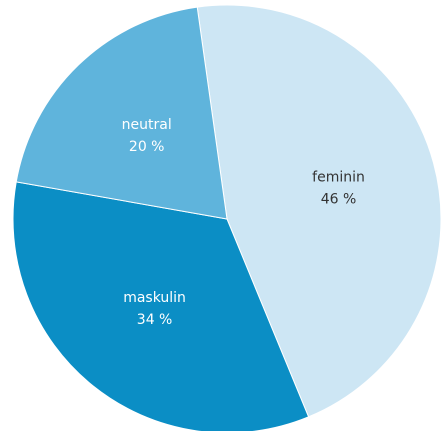 The image size is (445, 431). What do you see at coordinates (155, 320) in the screenshot?
I see `slice-value-label: 34 %` at bounding box center [155, 320].